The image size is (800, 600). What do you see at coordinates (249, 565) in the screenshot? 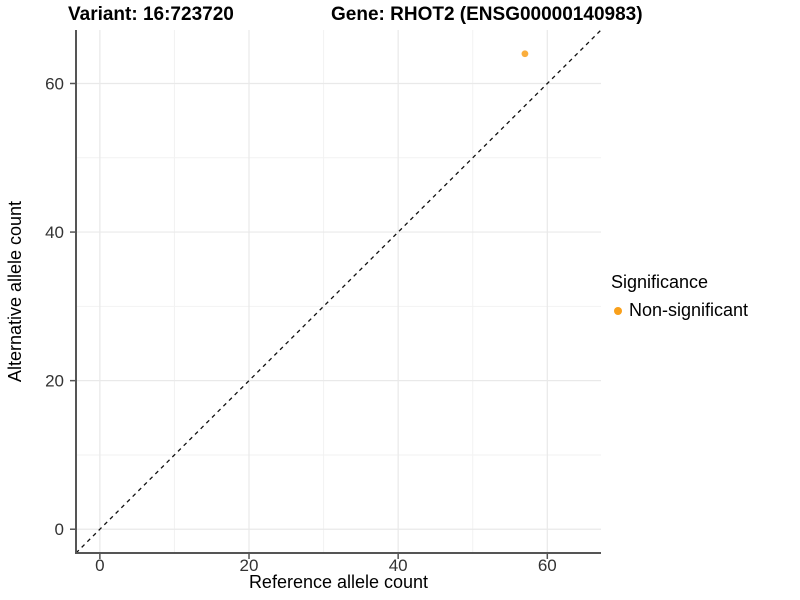
I see `x-tick-label: 20` at bounding box center [249, 565].